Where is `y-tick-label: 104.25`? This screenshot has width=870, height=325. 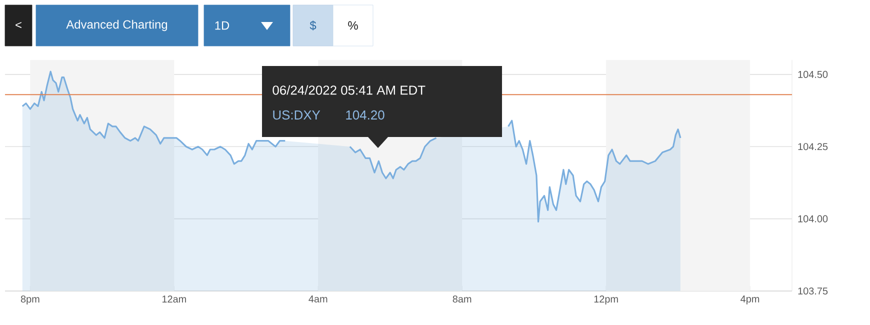 y-tick-label: 104.25 is located at coordinates (813, 146).